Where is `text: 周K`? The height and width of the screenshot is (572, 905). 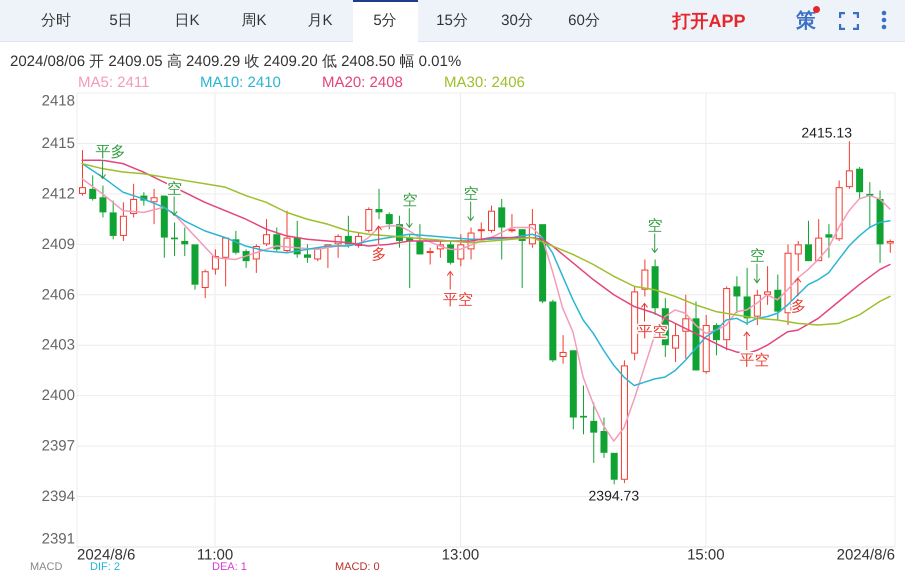 text: 周K is located at coordinates (254, 21).